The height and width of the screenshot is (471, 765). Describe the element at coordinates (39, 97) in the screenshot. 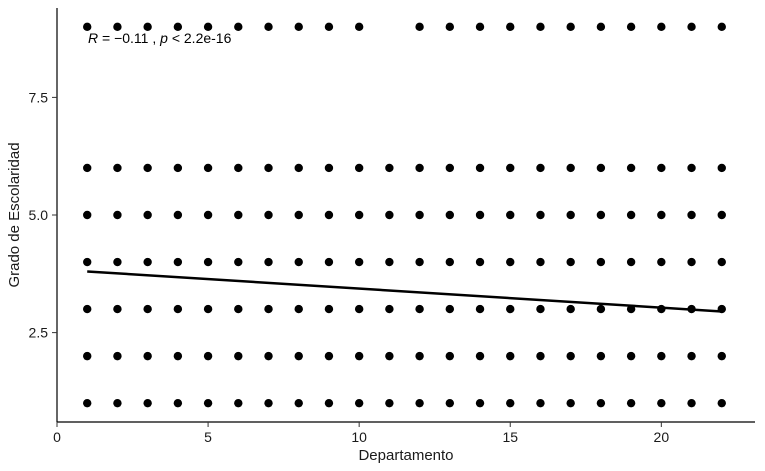

I see `y-tick-label: 7.5` at that location.